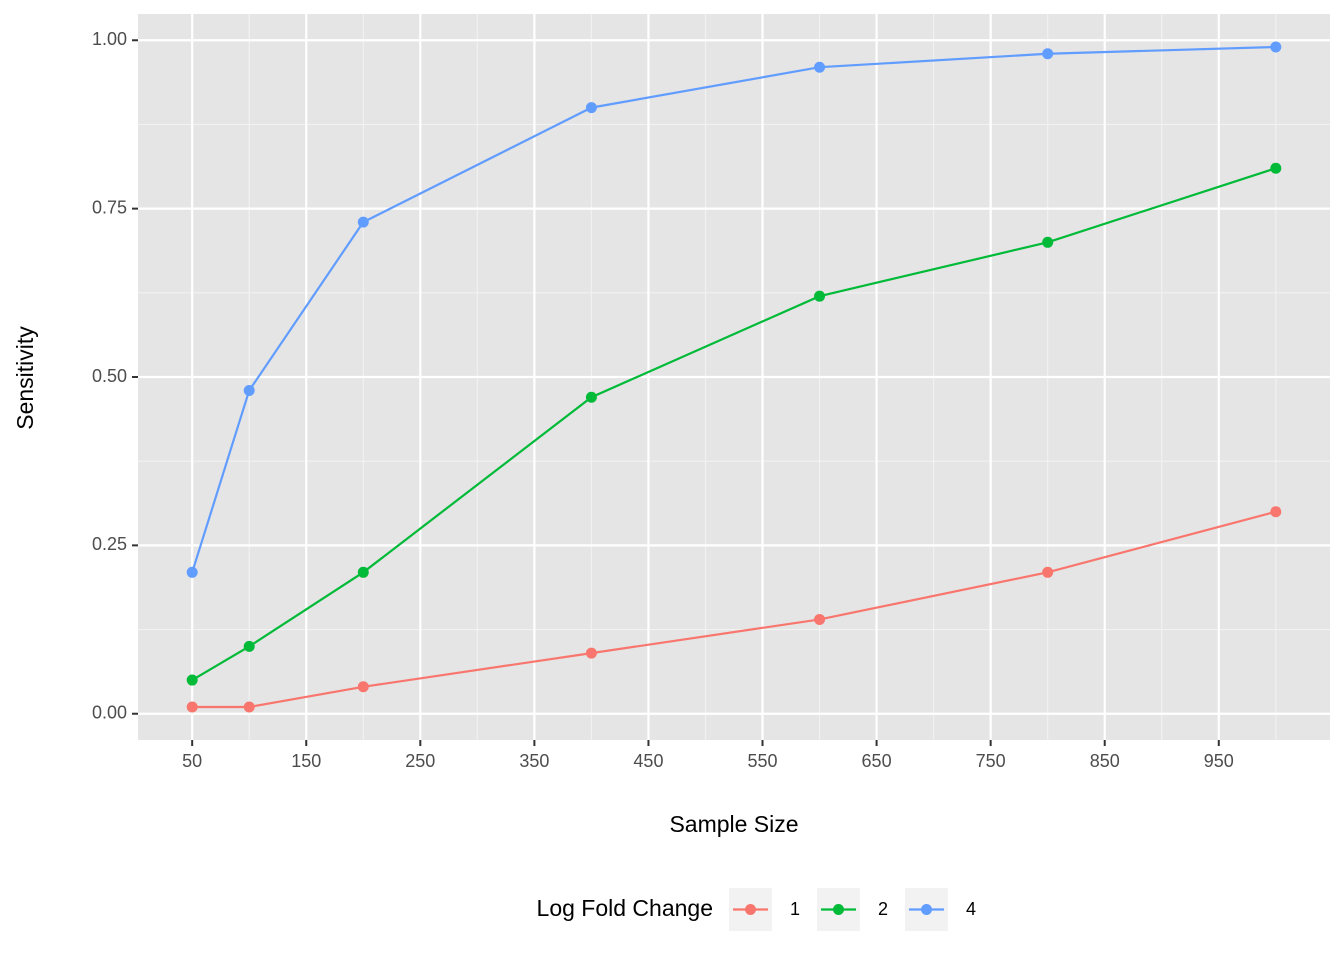 The height and width of the screenshot is (960, 1344). Describe the element at coordinates (192, 761) in the screenshot. I see `x-tick-label: 50` at that location.